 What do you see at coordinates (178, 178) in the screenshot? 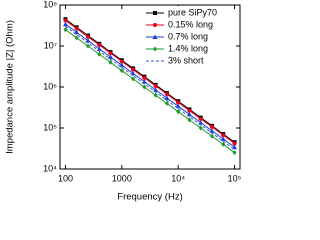
I see `x-tick-label: 10⁴` at bounding box center [178, 178].